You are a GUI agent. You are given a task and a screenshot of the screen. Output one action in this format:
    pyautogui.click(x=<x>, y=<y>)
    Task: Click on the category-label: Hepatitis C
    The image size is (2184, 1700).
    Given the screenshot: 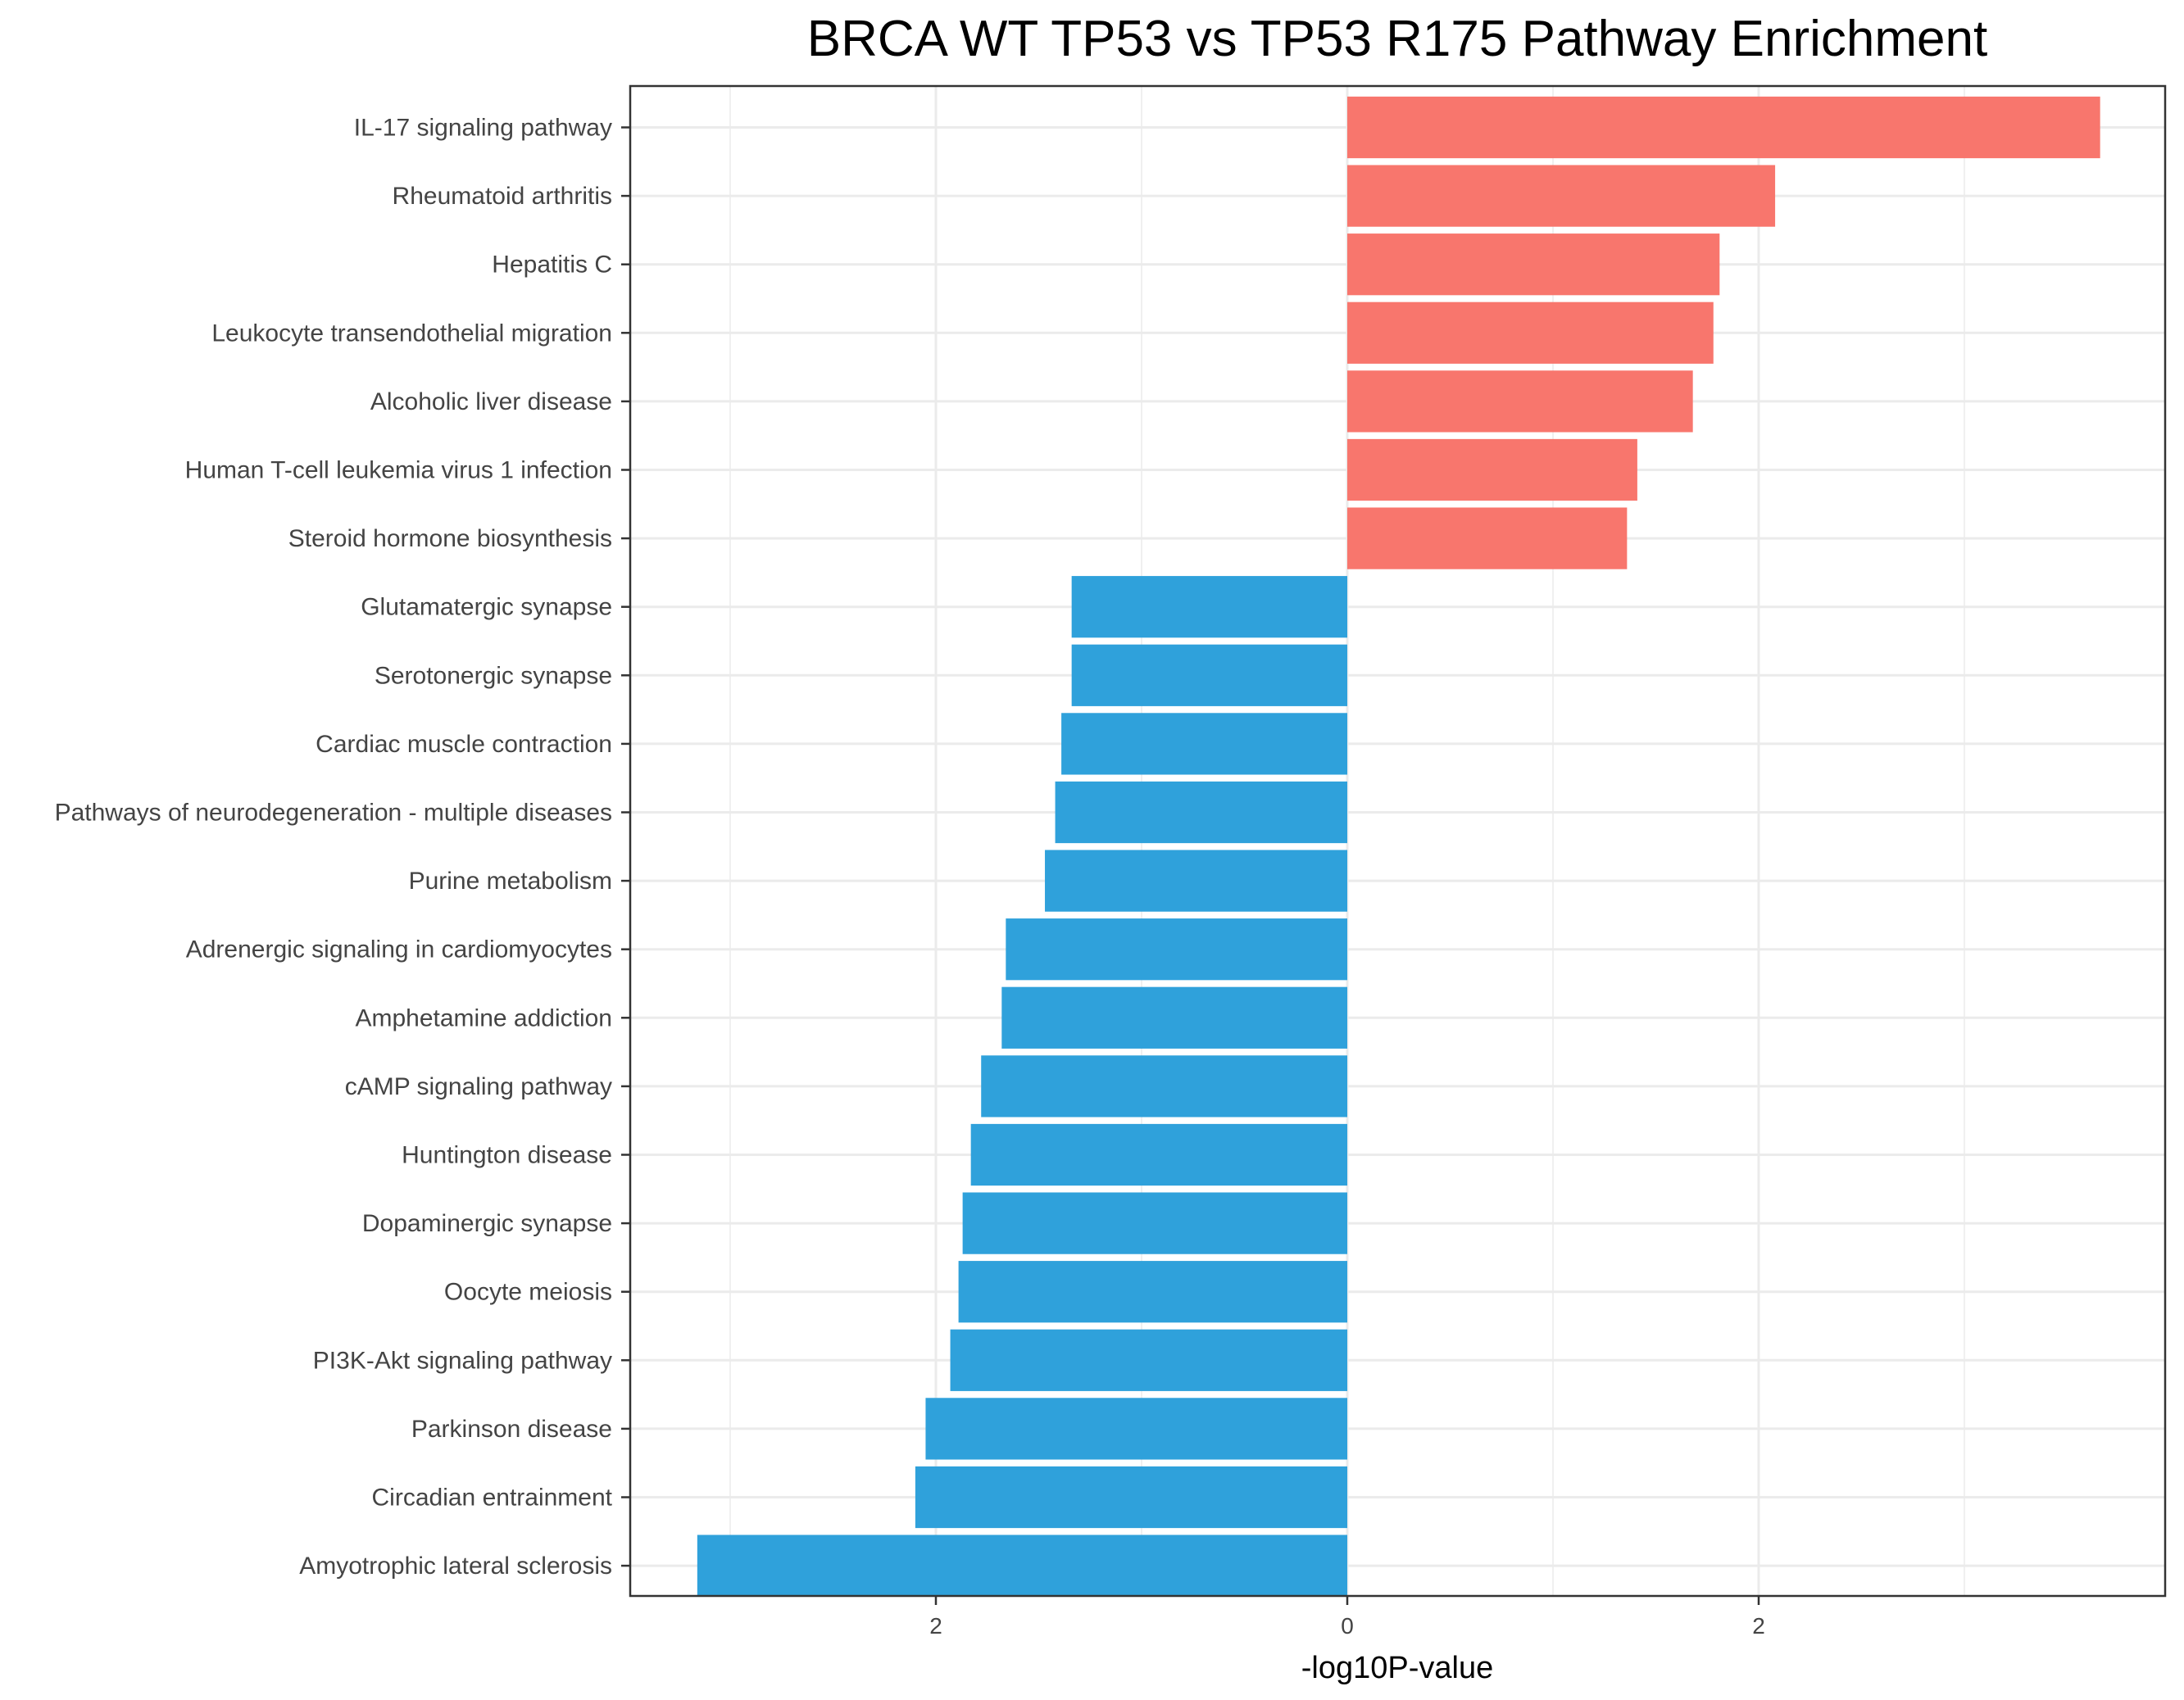 What is the action you would take?
    pyautogui.click(x=552, y=266)
    